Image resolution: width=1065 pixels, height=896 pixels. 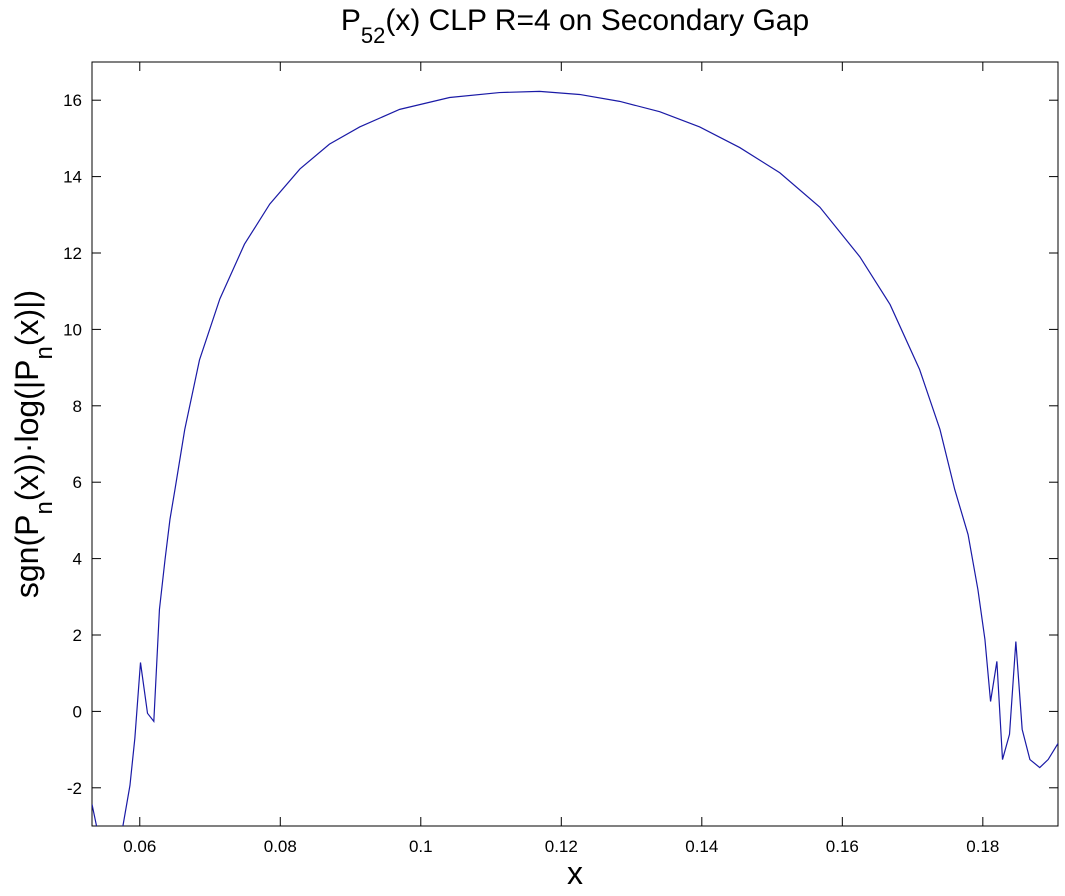 I want to click on x-tick-label: 0.06, so click(x=139, y=846).